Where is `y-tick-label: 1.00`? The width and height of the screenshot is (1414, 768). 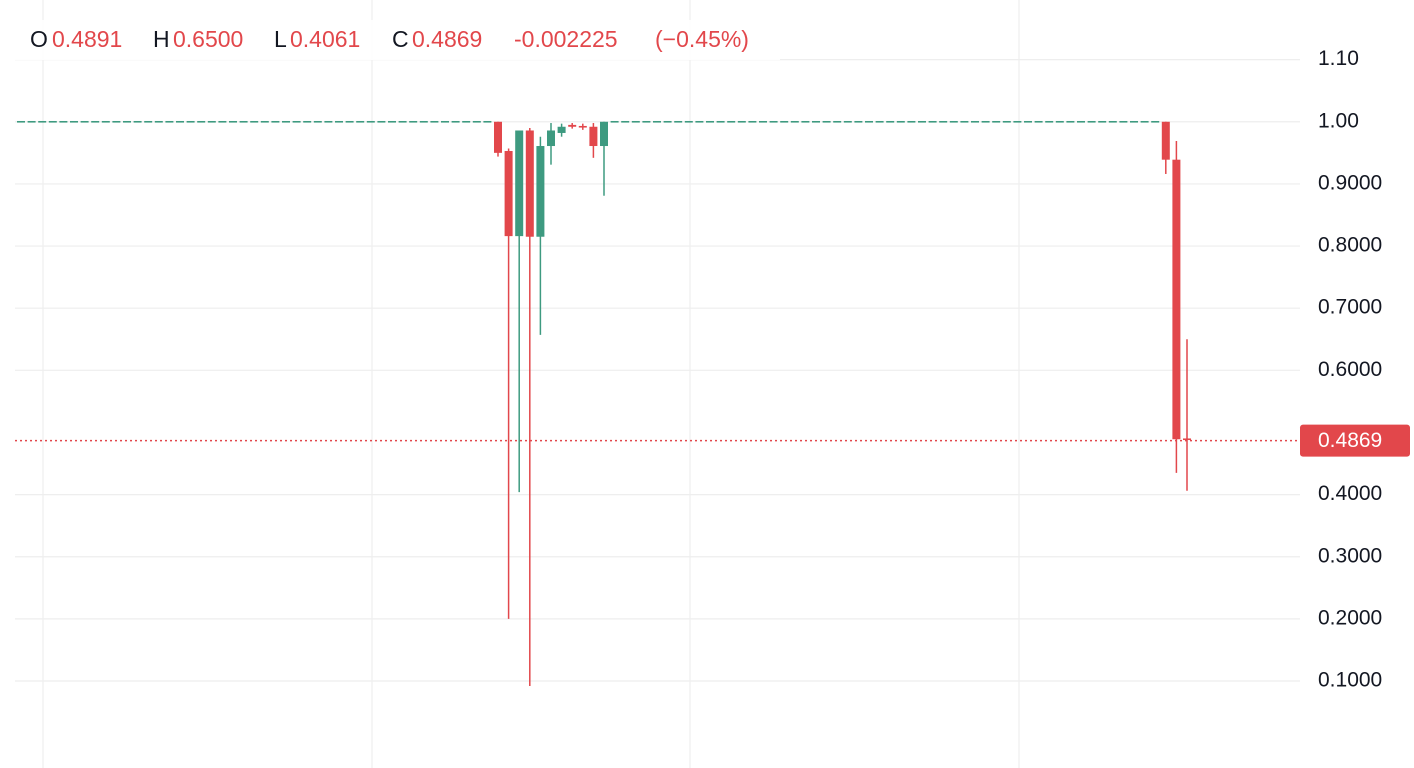
y-tick-label: 1.00 is located at coordinates (1338, 120).